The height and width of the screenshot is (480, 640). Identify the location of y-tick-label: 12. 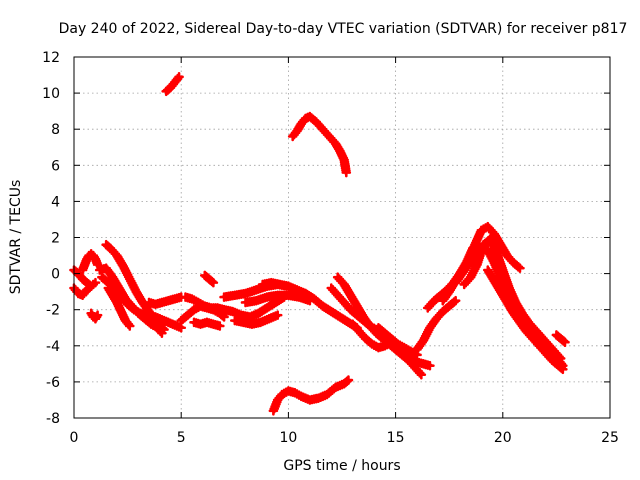
(51, 58).